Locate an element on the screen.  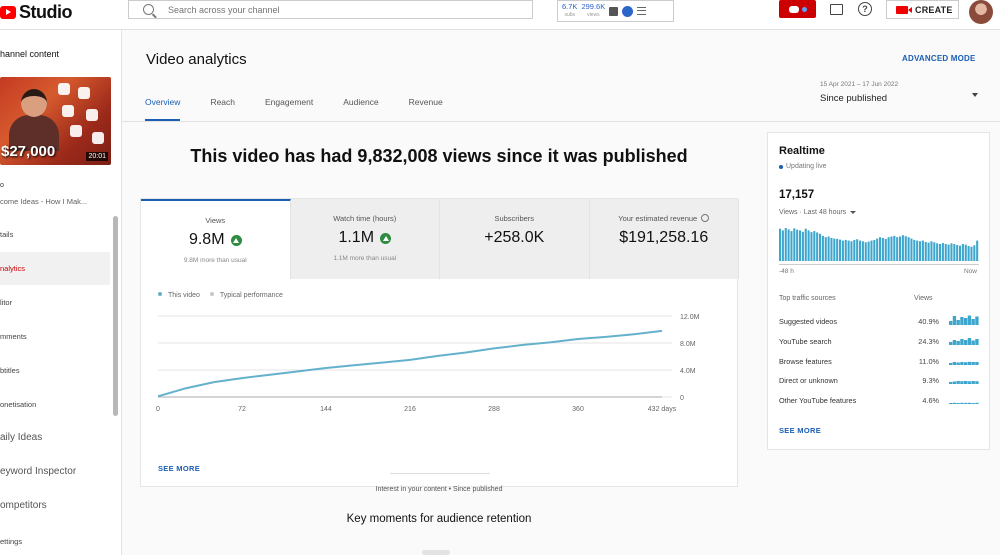
search-input is located at coordinates (318, 9).